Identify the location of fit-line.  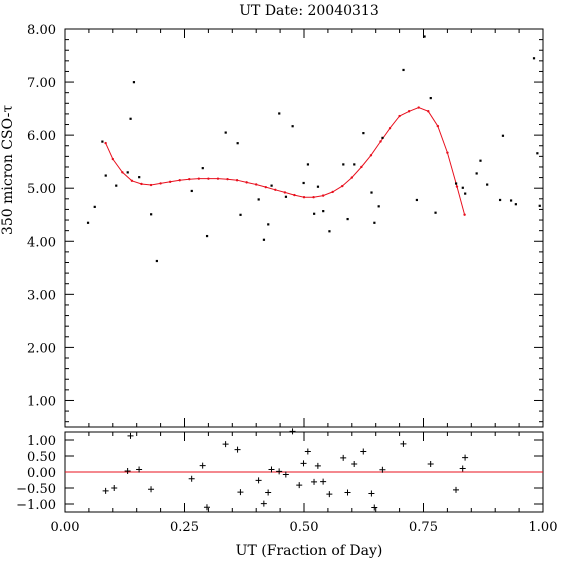
(285, 160).